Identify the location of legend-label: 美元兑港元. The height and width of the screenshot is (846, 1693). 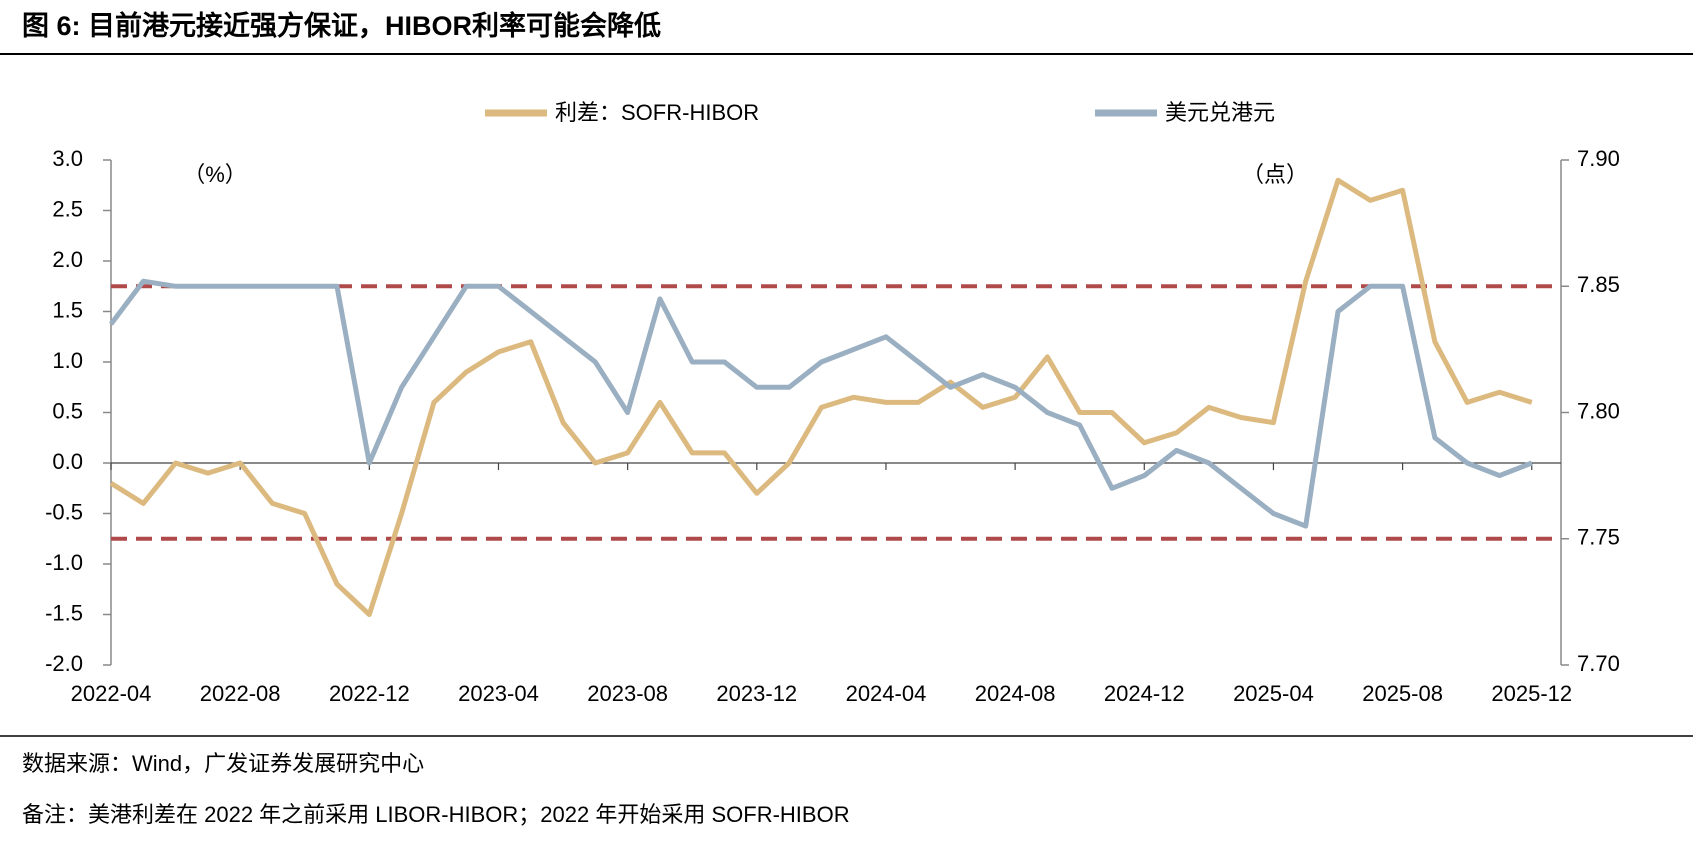
(1220, 112).